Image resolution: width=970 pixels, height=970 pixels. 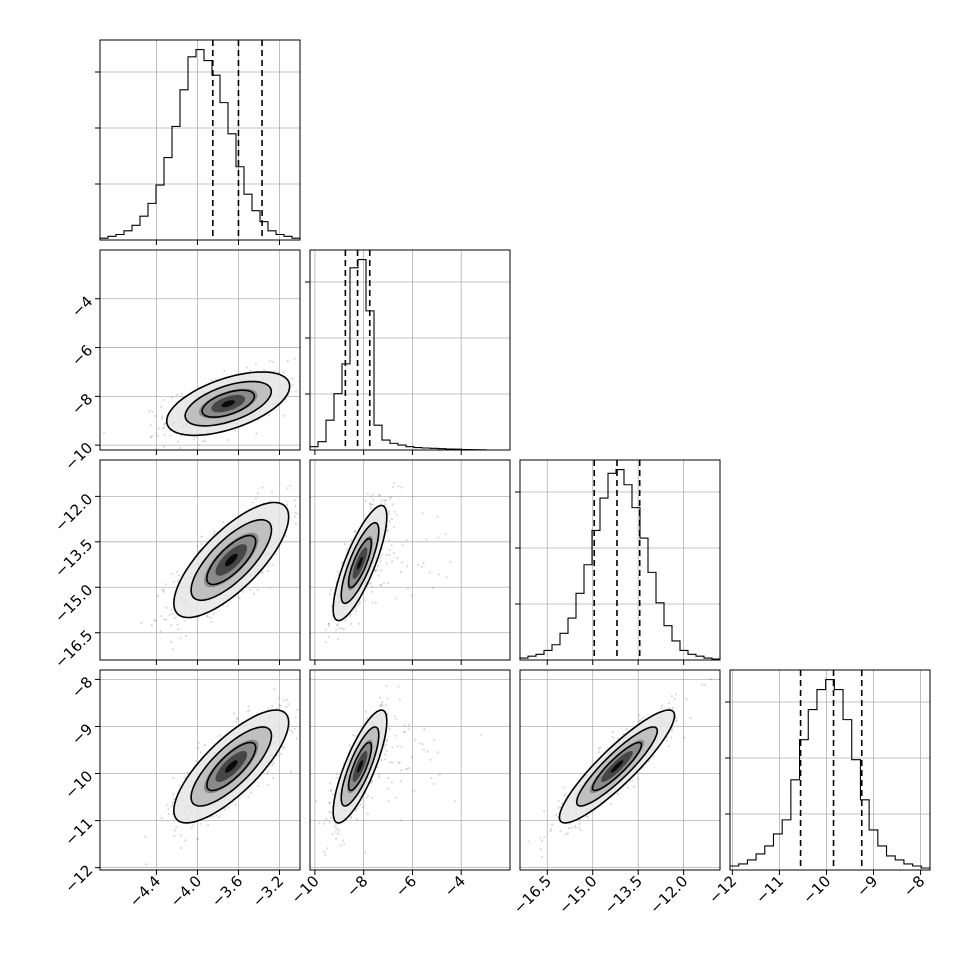 I want to click on density-region, so click(x=360, y=563).